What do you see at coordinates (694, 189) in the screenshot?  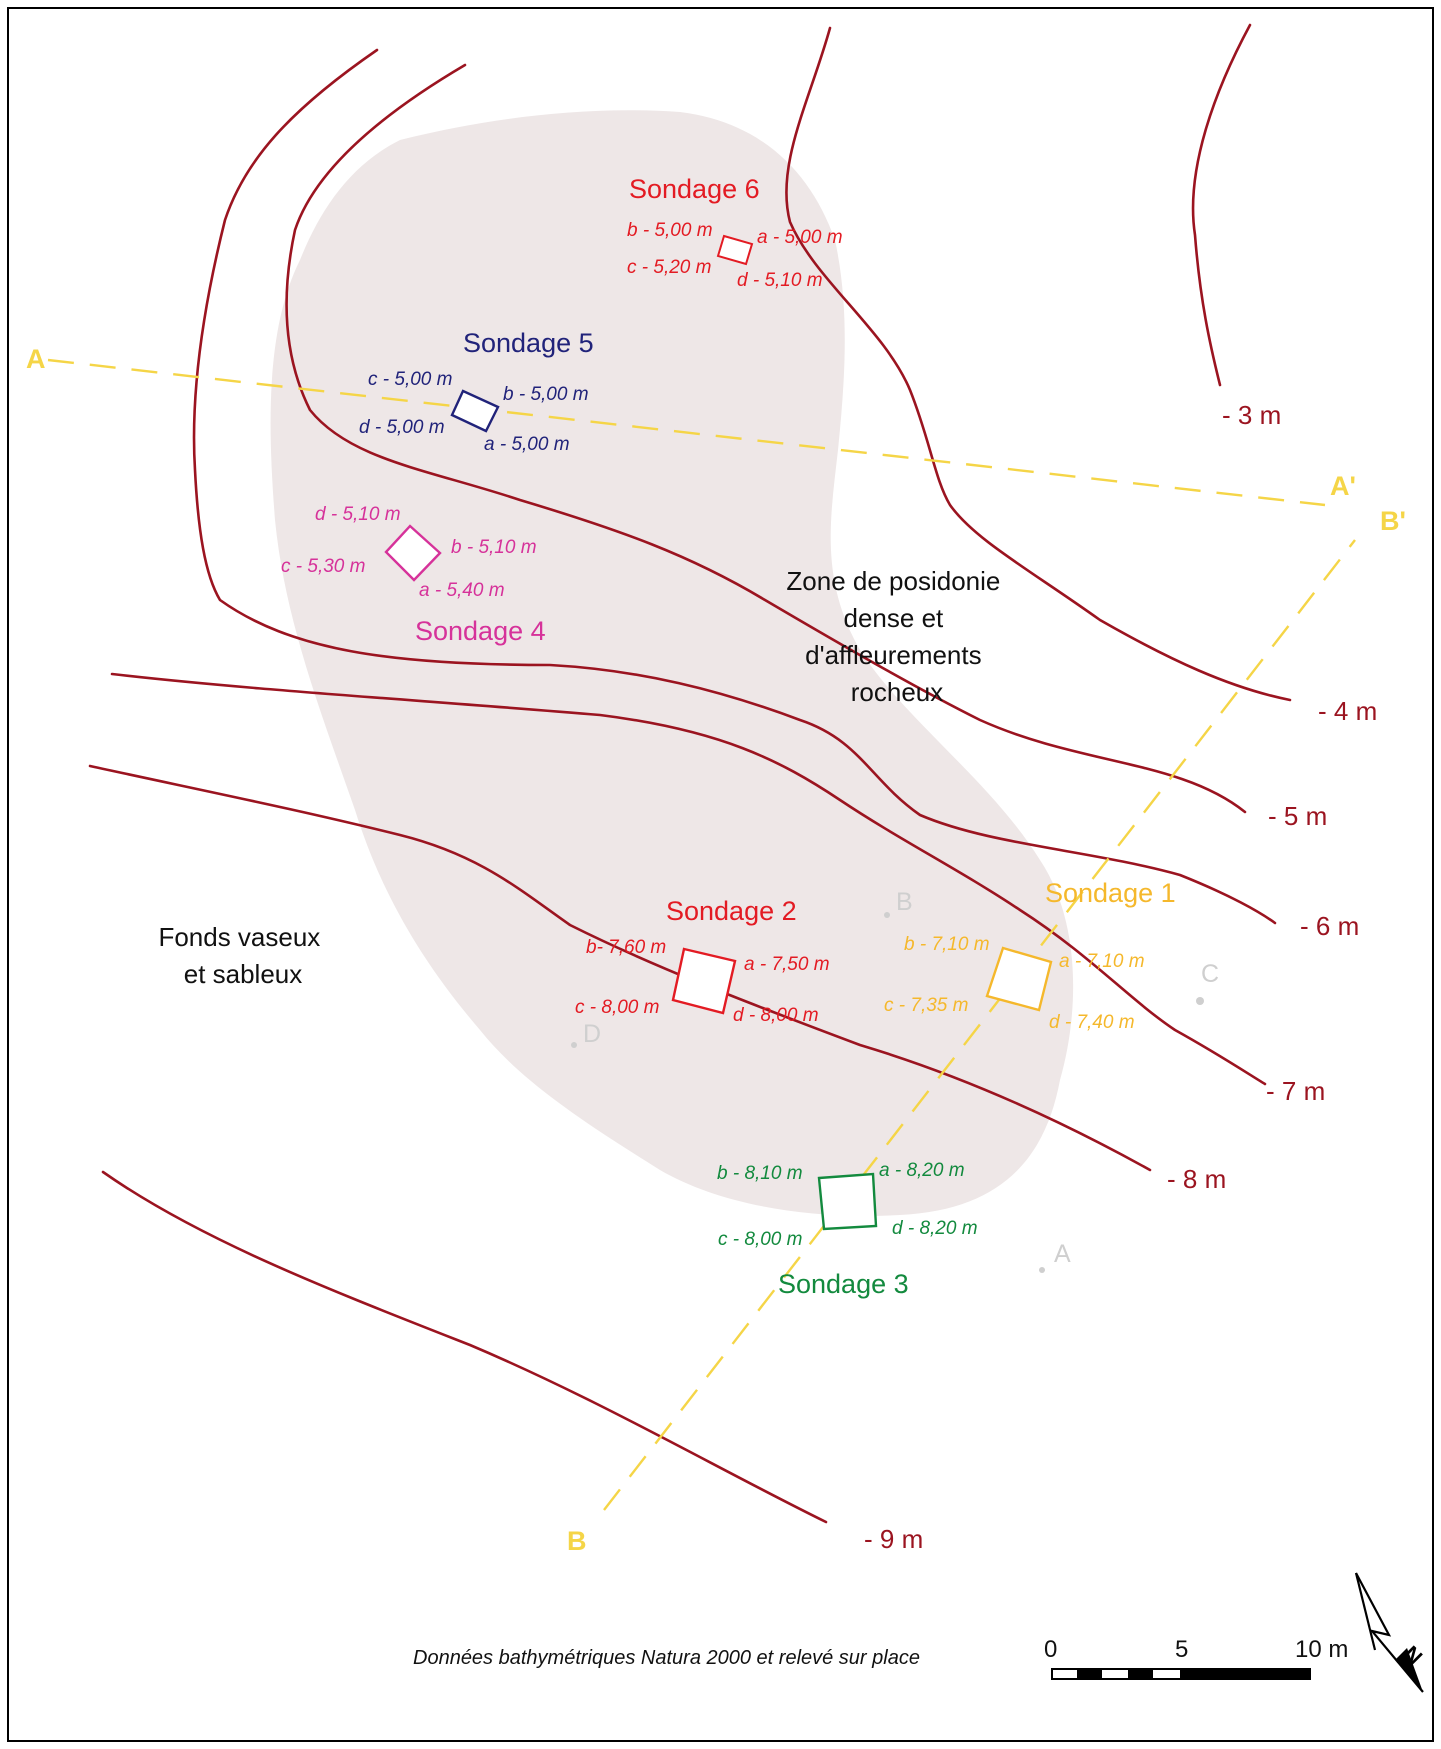 I see `sondage-6-title: Sondage 6` at bounding box center [694, 189].